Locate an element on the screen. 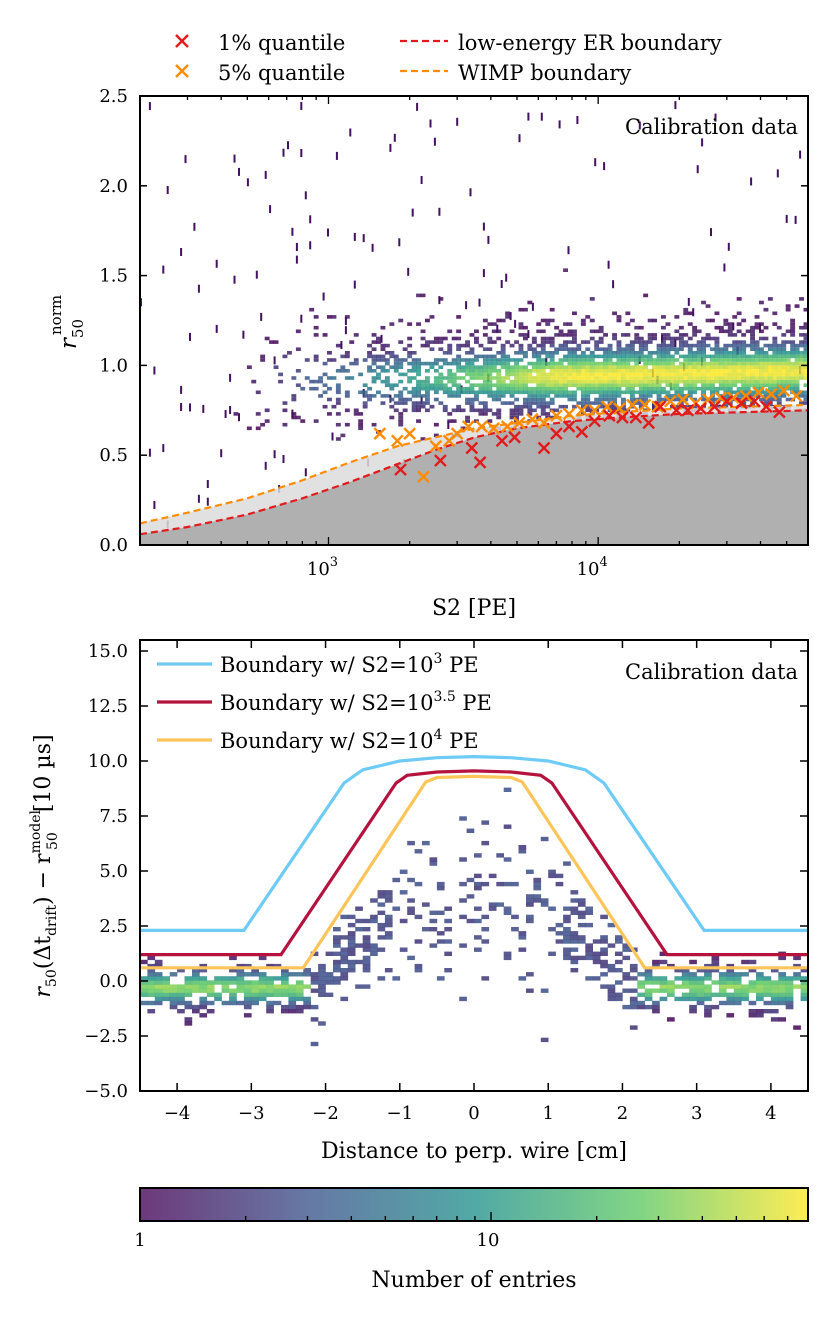  bottom-xtick-label: 1 is located at coordinates (547, 1113).